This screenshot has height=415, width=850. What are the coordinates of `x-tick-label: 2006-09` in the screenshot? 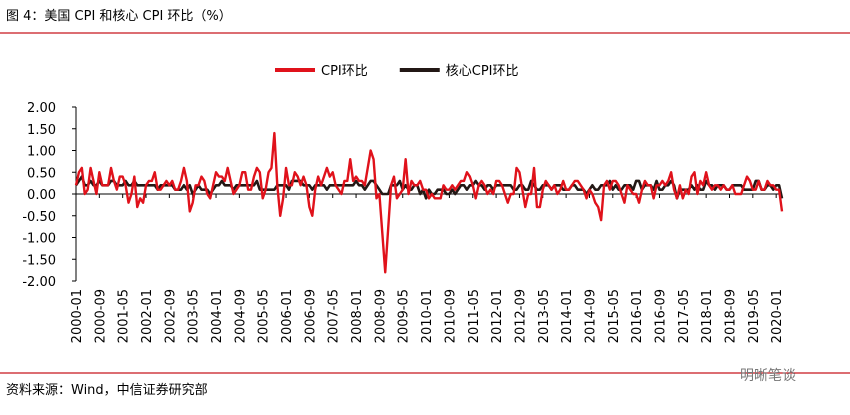 It's located at (310, 316).